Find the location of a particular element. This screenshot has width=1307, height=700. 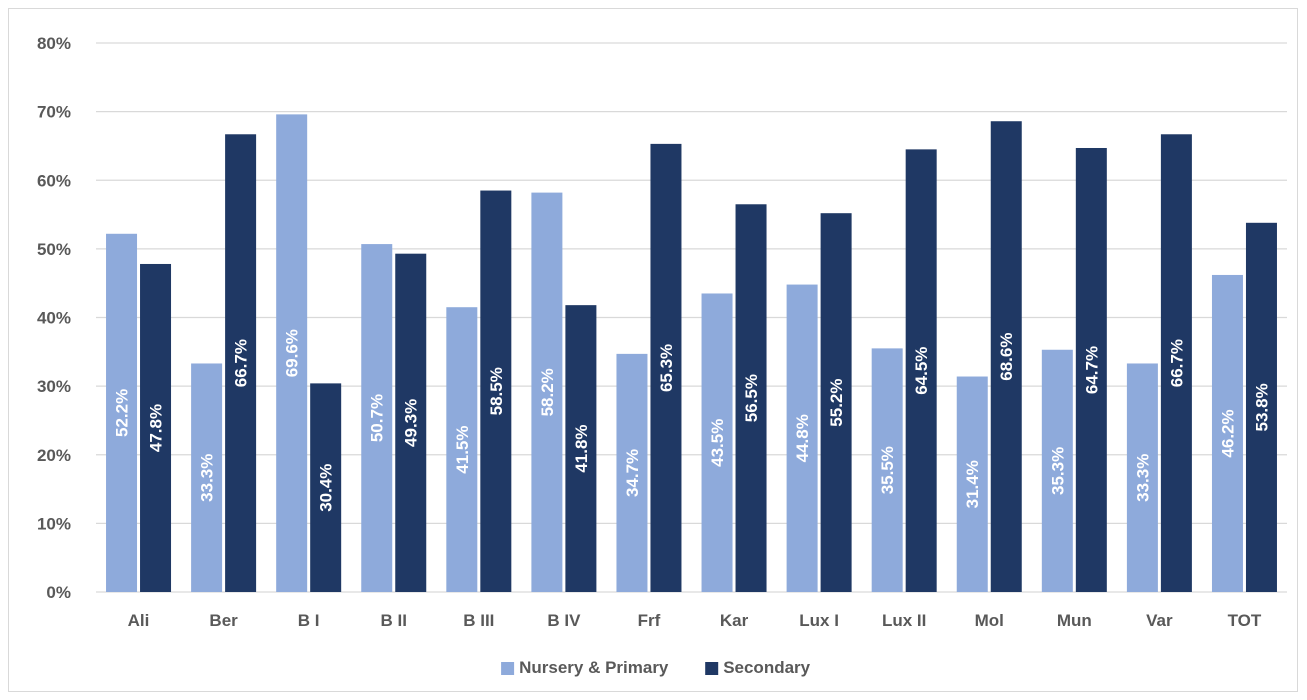

data-label: 46.2% is located at coordinates (1227, 433).